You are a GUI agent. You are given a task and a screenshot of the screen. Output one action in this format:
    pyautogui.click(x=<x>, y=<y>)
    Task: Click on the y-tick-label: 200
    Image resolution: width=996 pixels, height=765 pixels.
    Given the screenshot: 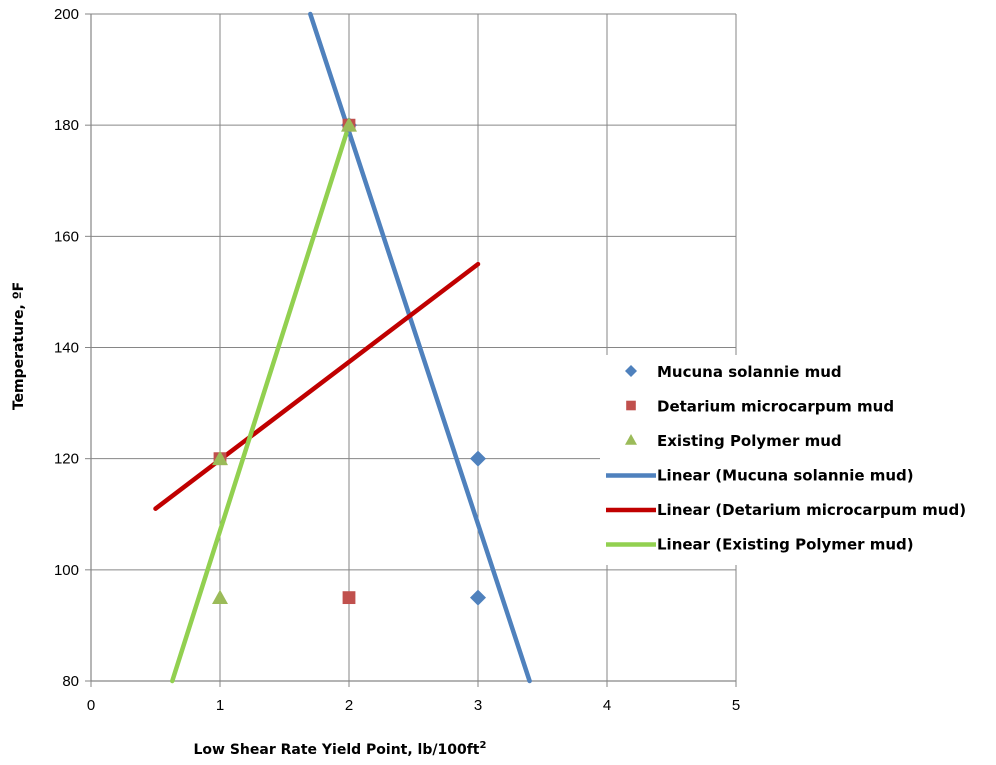 What is the action you would take?
    pyautogui.click(x=66, y=14)
    